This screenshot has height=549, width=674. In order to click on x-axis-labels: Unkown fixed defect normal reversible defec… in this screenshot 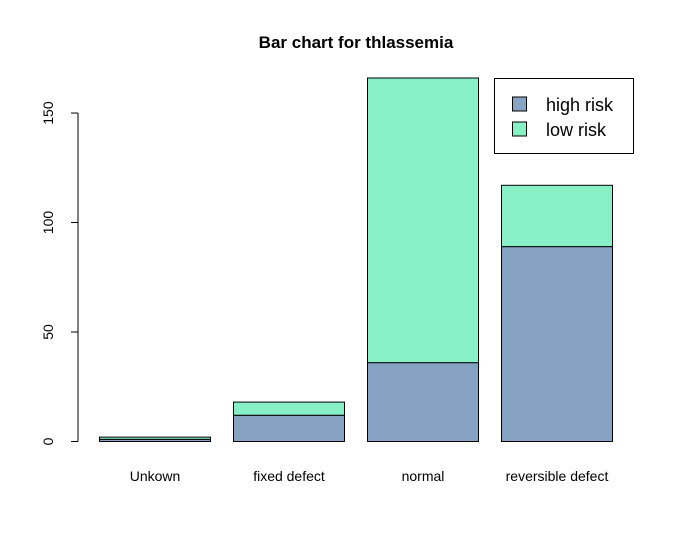, I will do `click(369, 476)`.